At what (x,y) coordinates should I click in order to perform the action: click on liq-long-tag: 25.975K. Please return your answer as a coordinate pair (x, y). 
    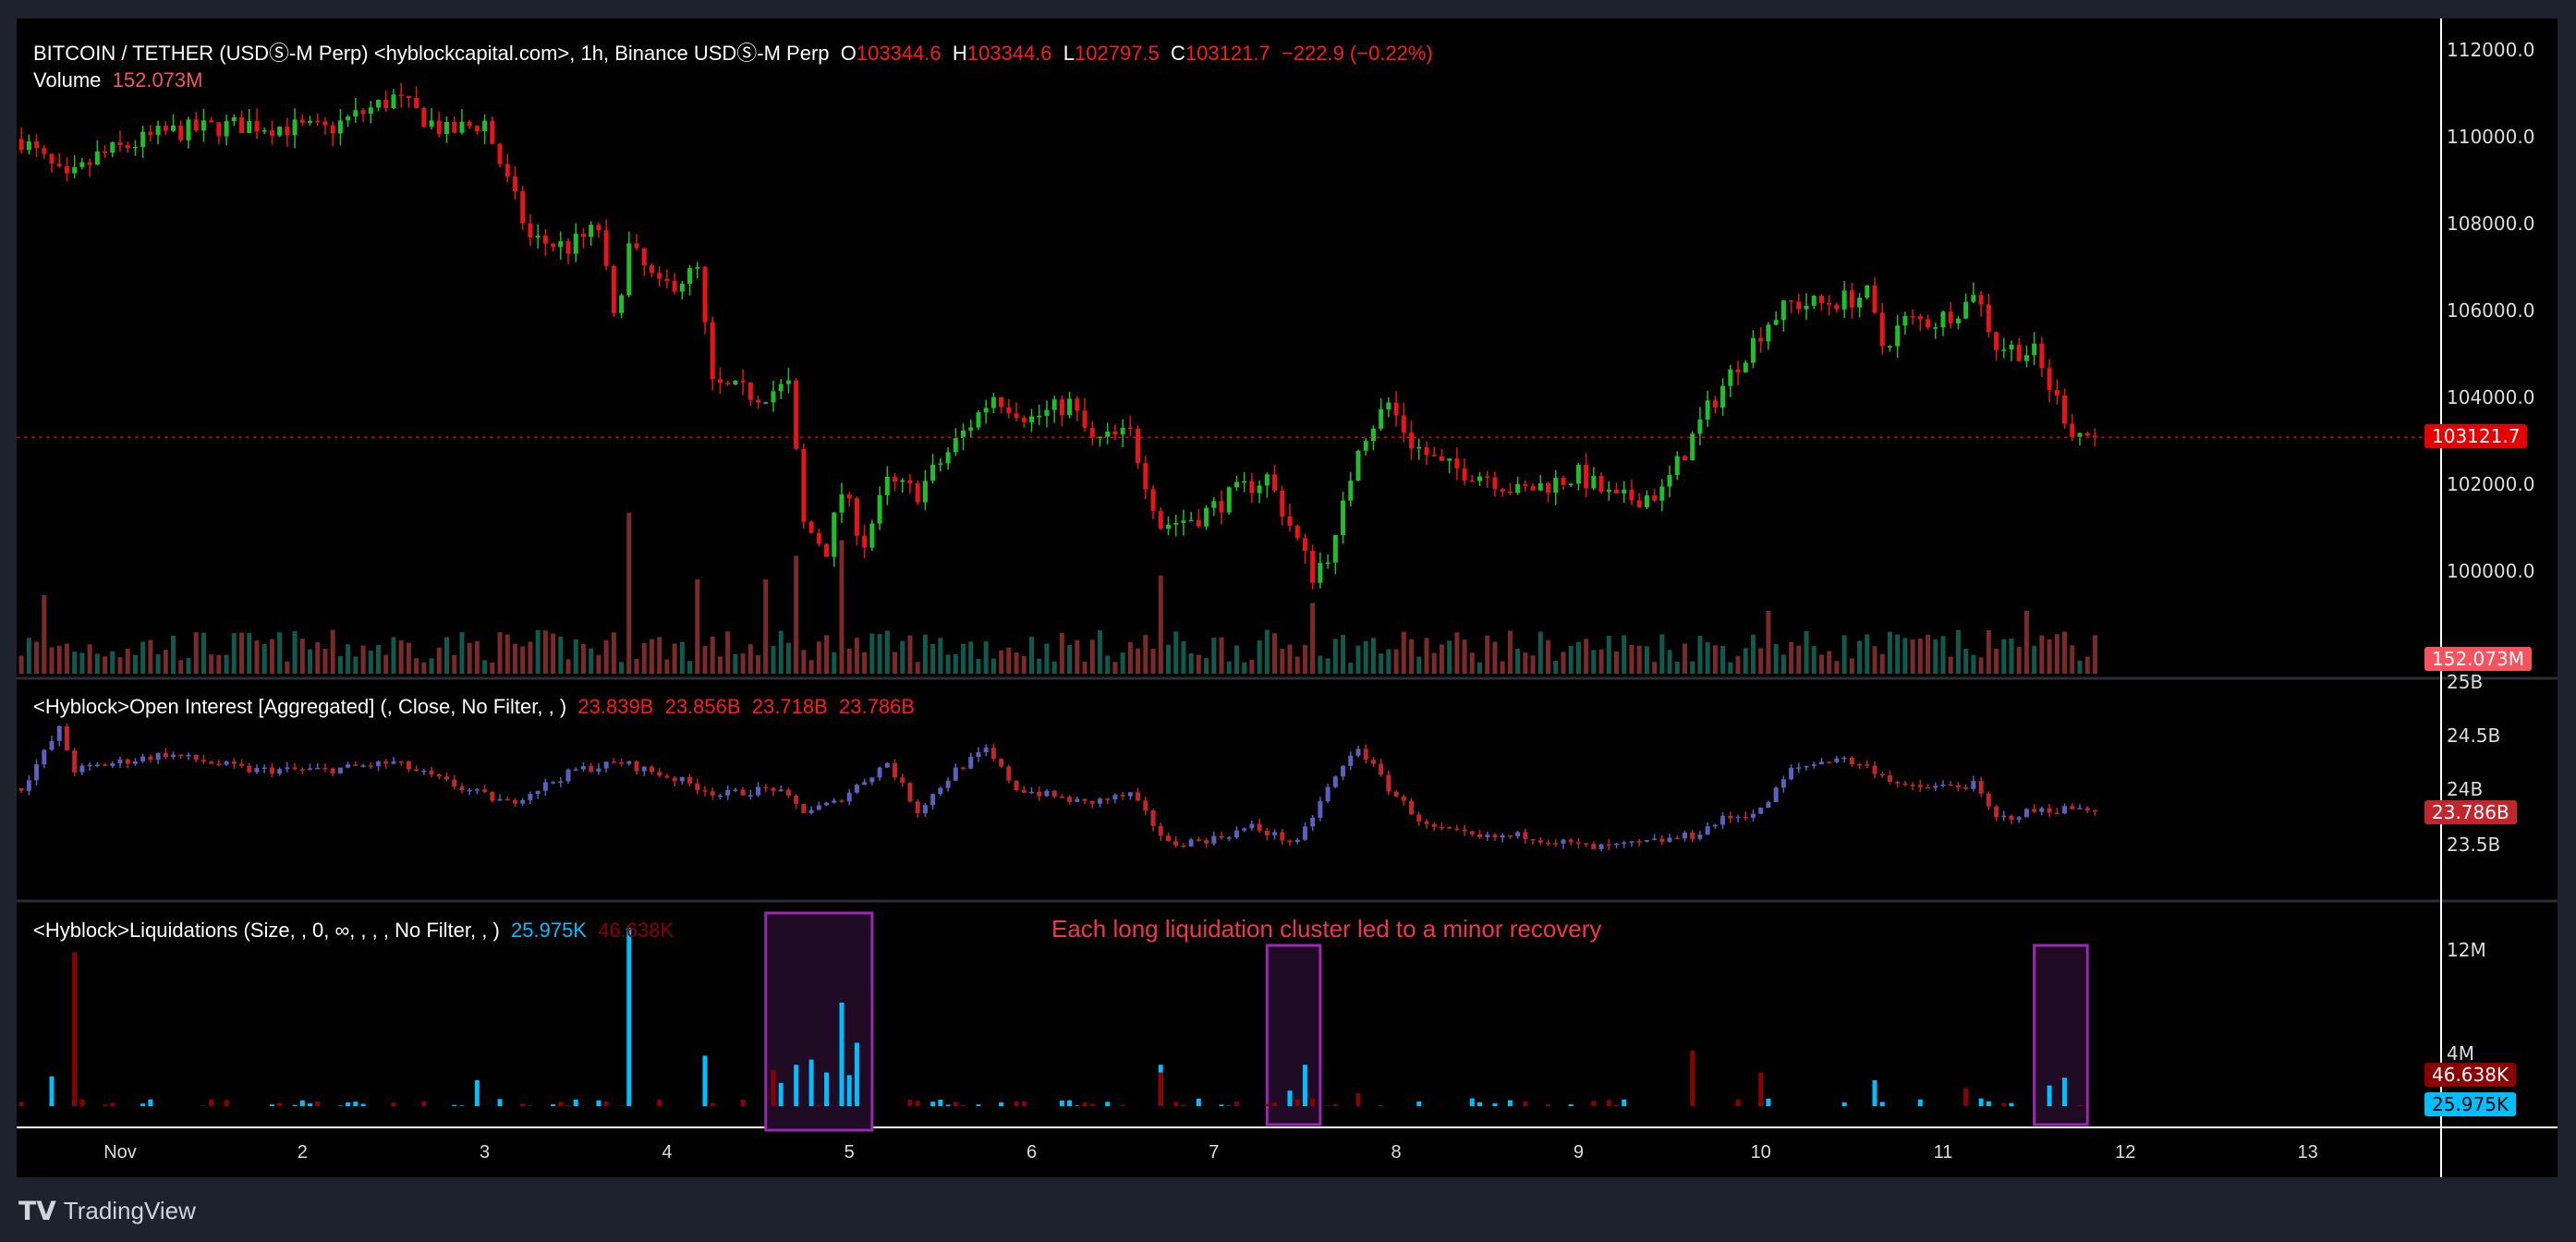
    Looking at the image, I should click on (2470, 1104).